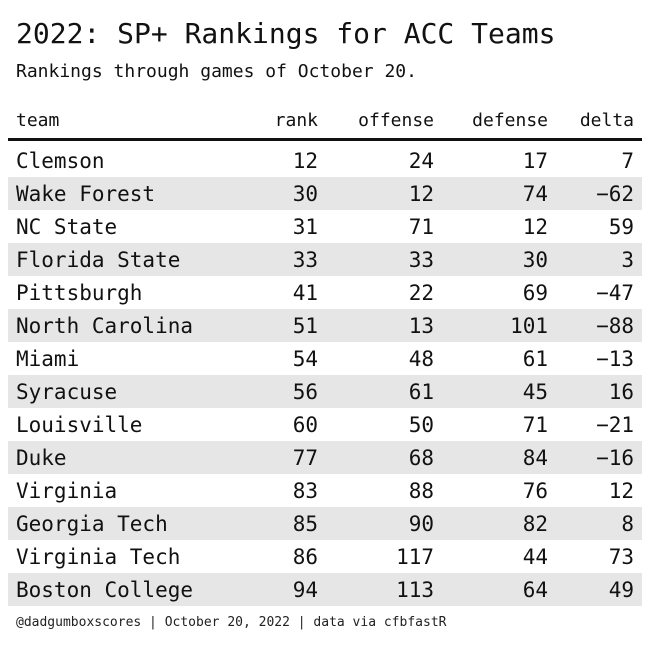  What do you see at coordinates (535, 160) in the screenshot?
I see `cell-defense: 17` at bounding box center [535, 160].